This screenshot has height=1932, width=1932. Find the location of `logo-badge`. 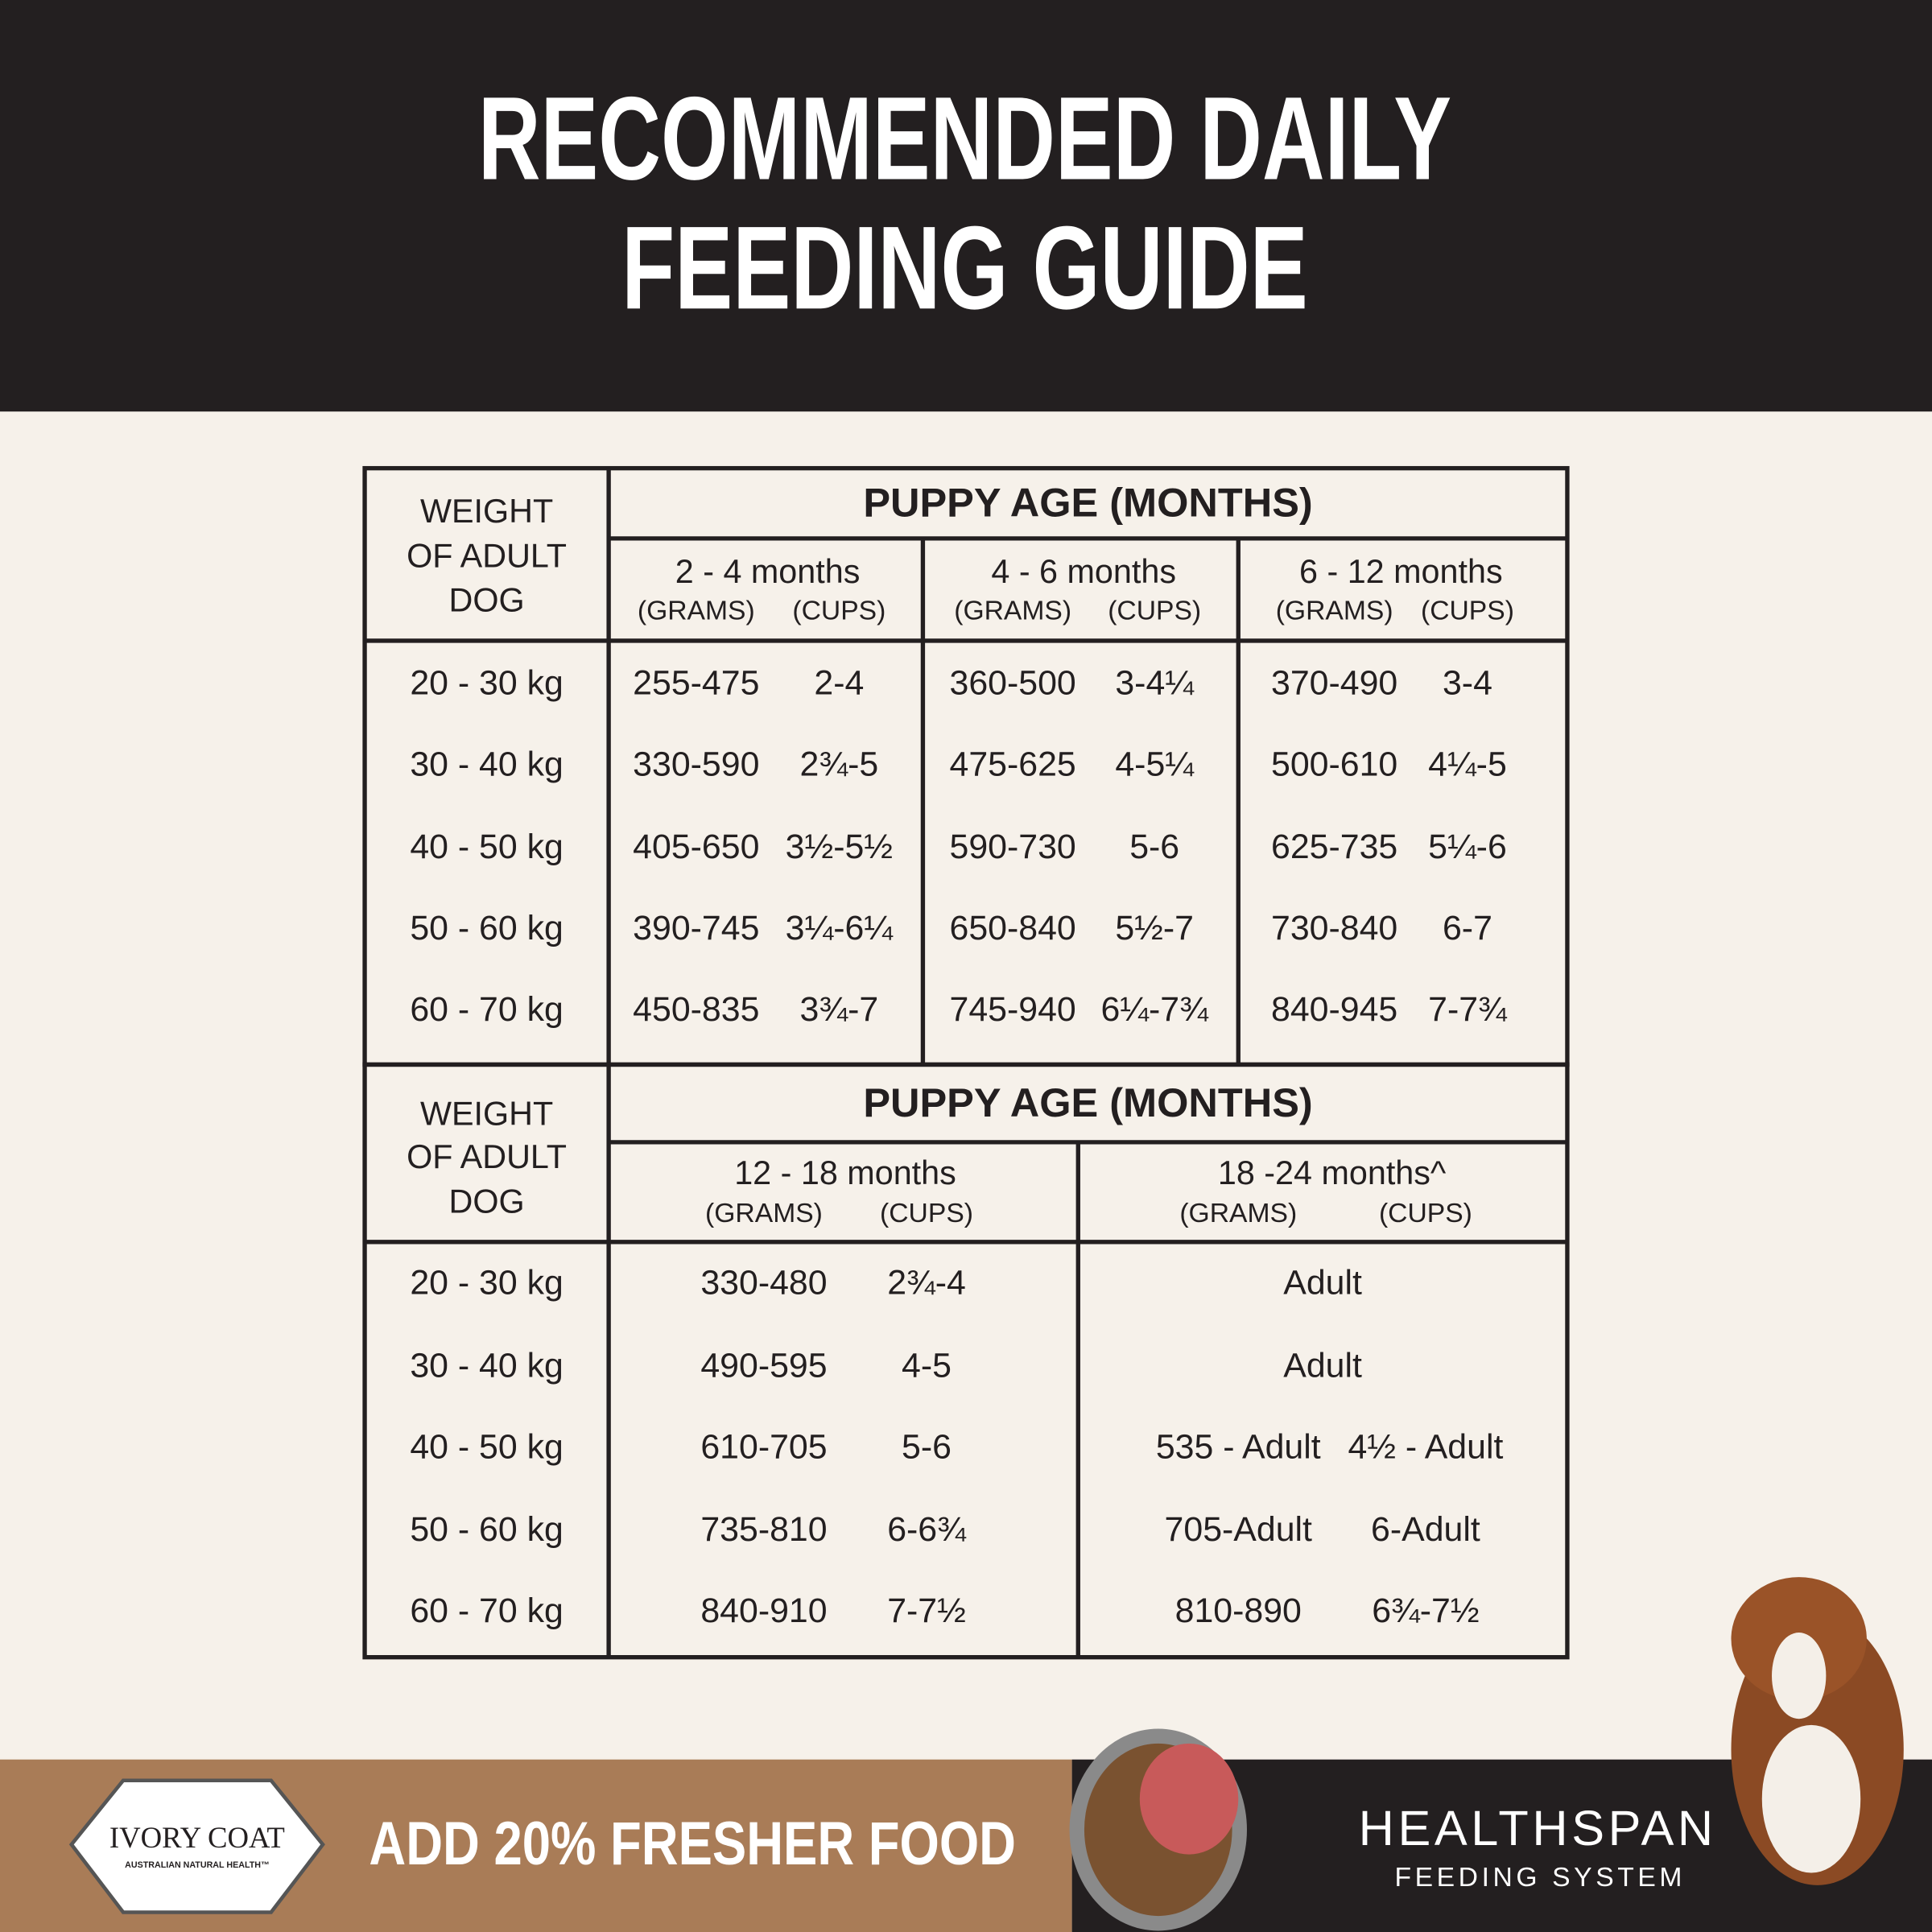

logo-badge is located at coordinates (196, 1846).